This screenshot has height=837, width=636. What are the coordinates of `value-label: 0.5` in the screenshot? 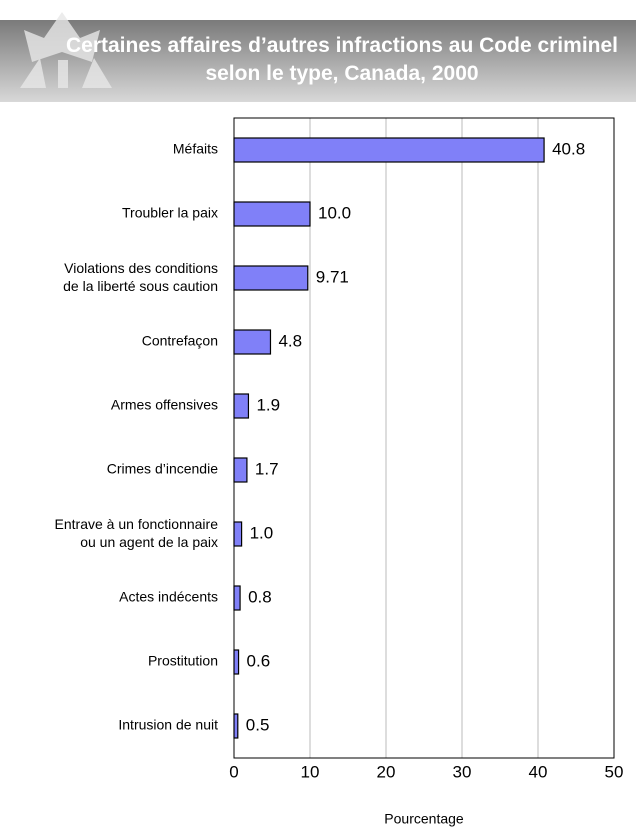 It's located at (258, 724).